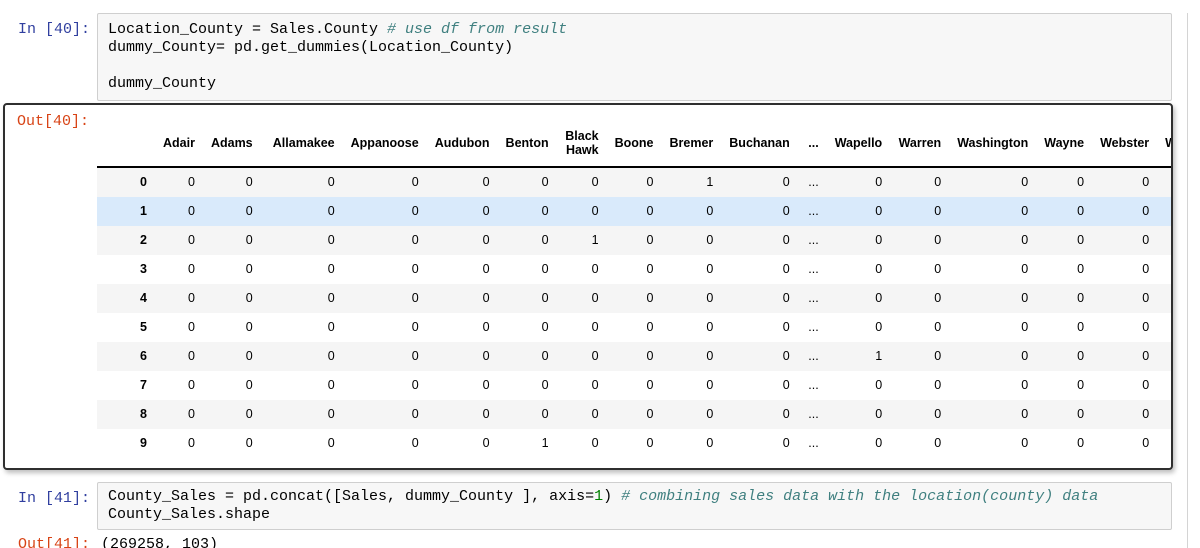 Image resolution: width=1200 pixels, height=548 pixels. Describe the element at coordinates (143, 442) in the screenshot. I see `row-index-cell: 9` at that location.